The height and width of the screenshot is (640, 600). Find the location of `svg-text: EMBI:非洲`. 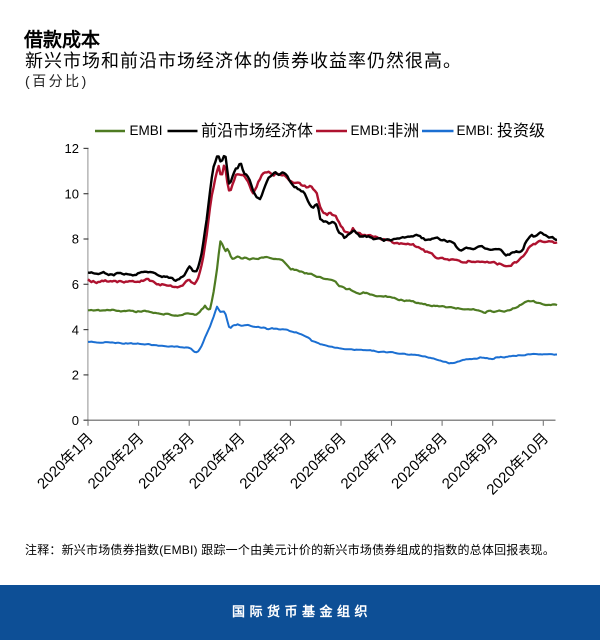

svg-text: EMBI:非洲 is located at coordinates (385, 131).